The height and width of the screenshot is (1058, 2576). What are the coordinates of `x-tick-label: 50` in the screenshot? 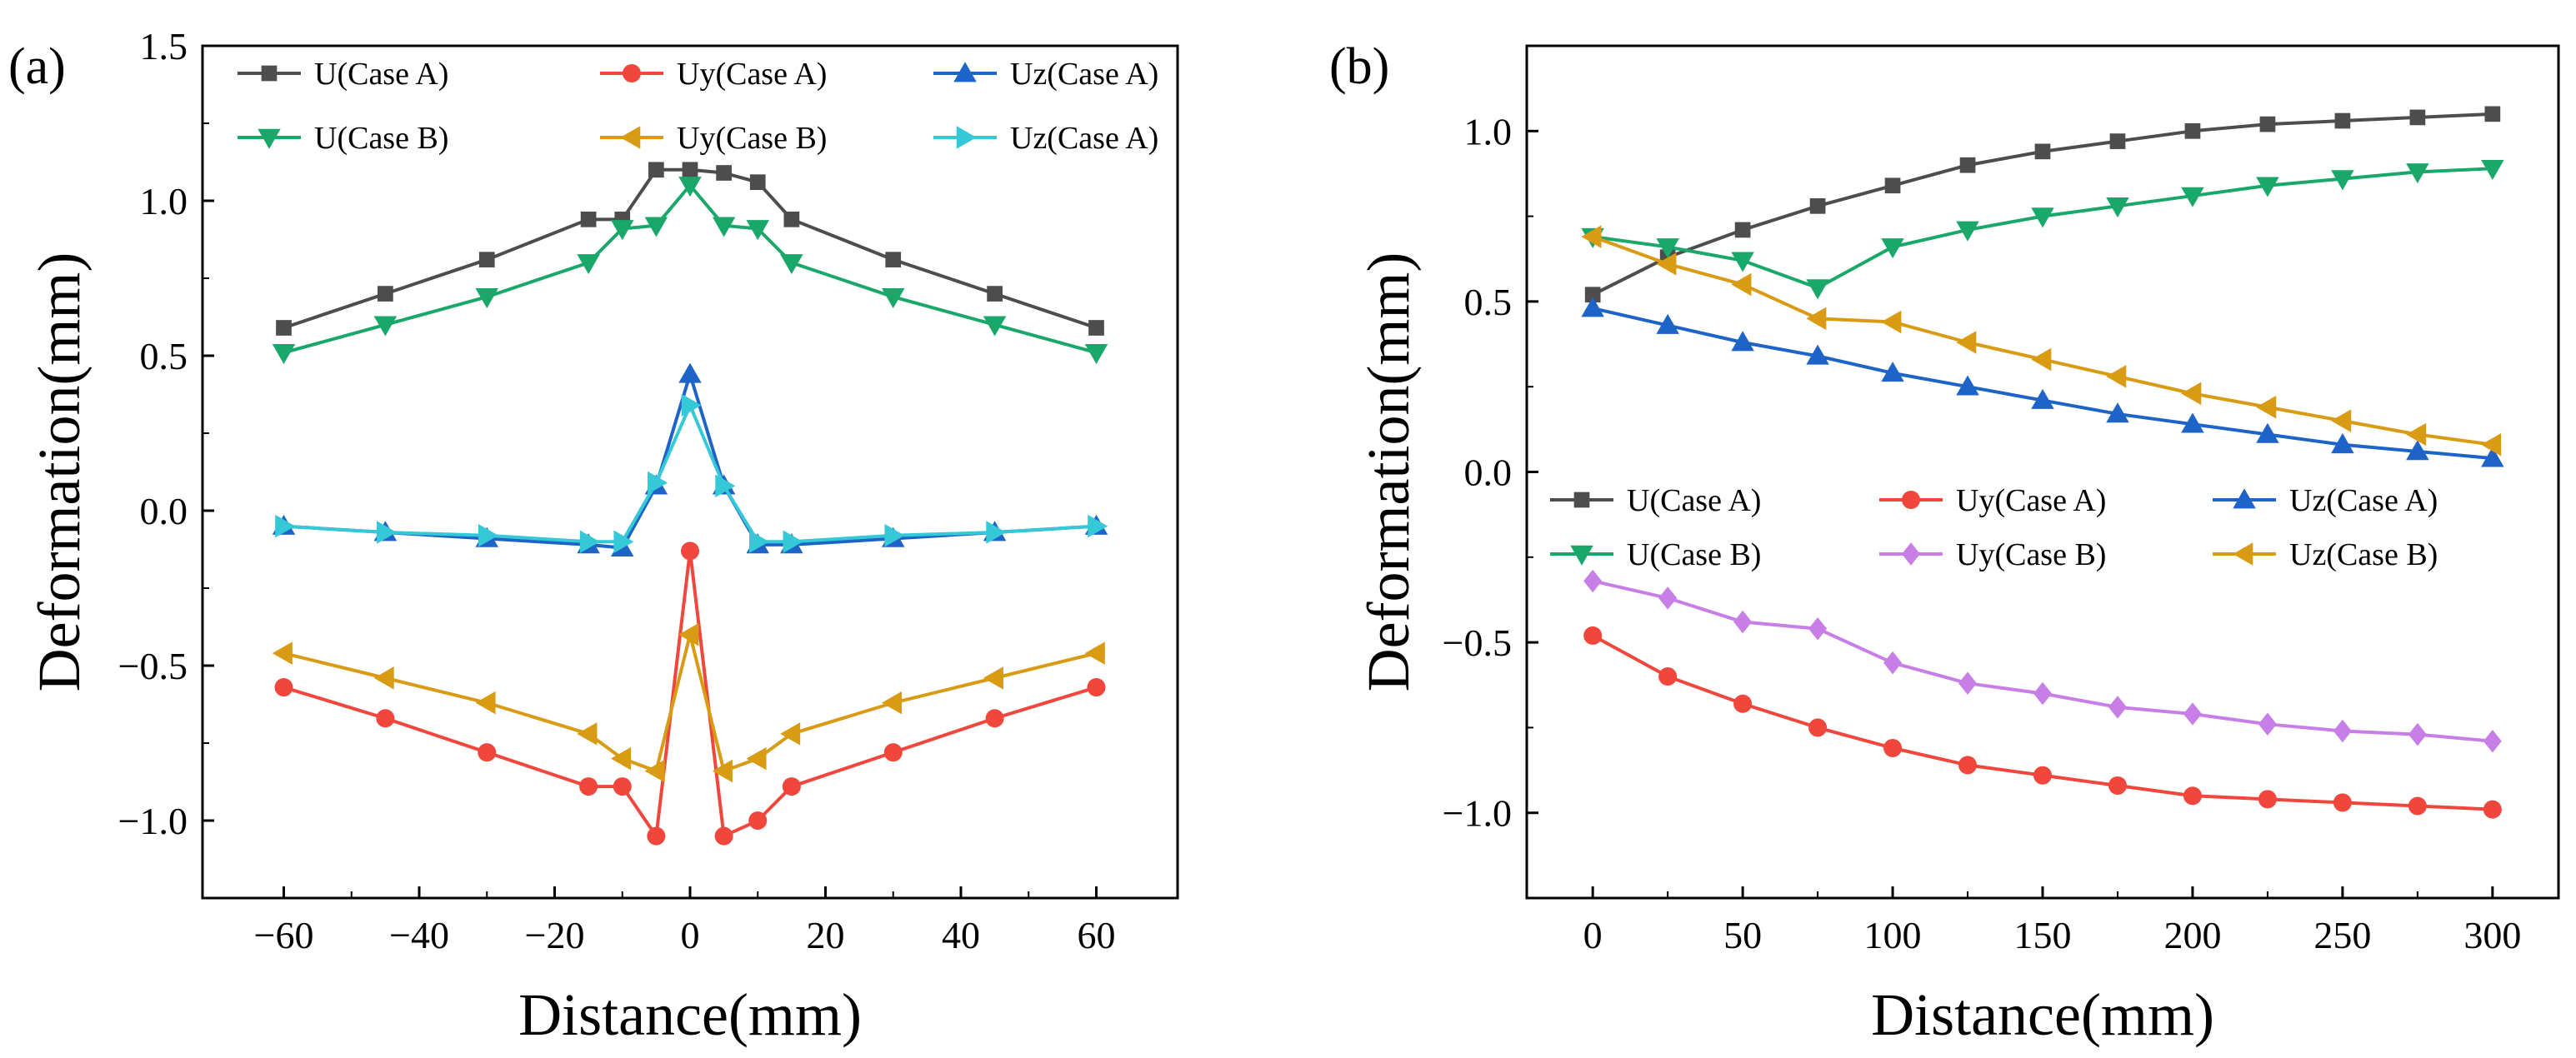 It's located at (1742, 935).